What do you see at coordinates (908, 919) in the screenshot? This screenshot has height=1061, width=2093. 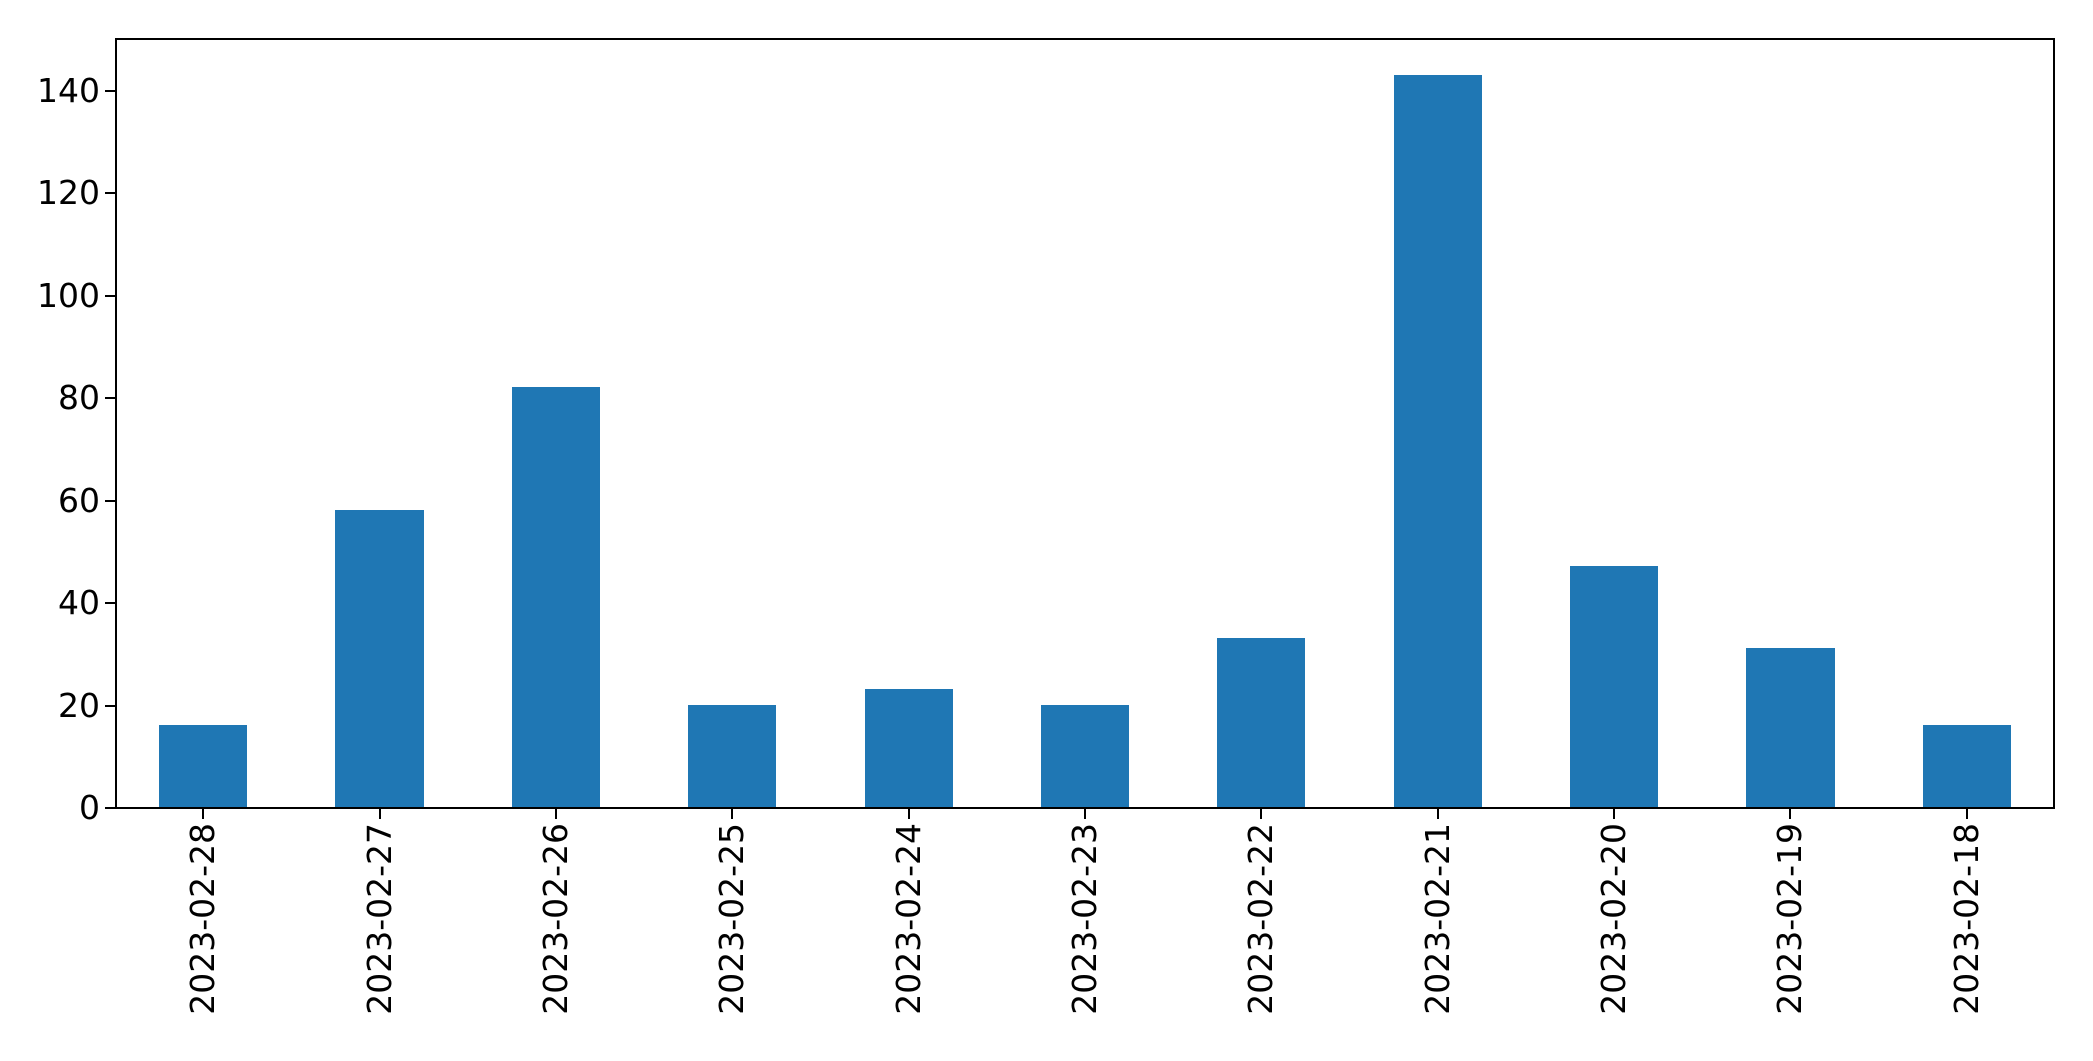 I see `x-tick-label: 2023-02-24` at bounding box center [908, 919].